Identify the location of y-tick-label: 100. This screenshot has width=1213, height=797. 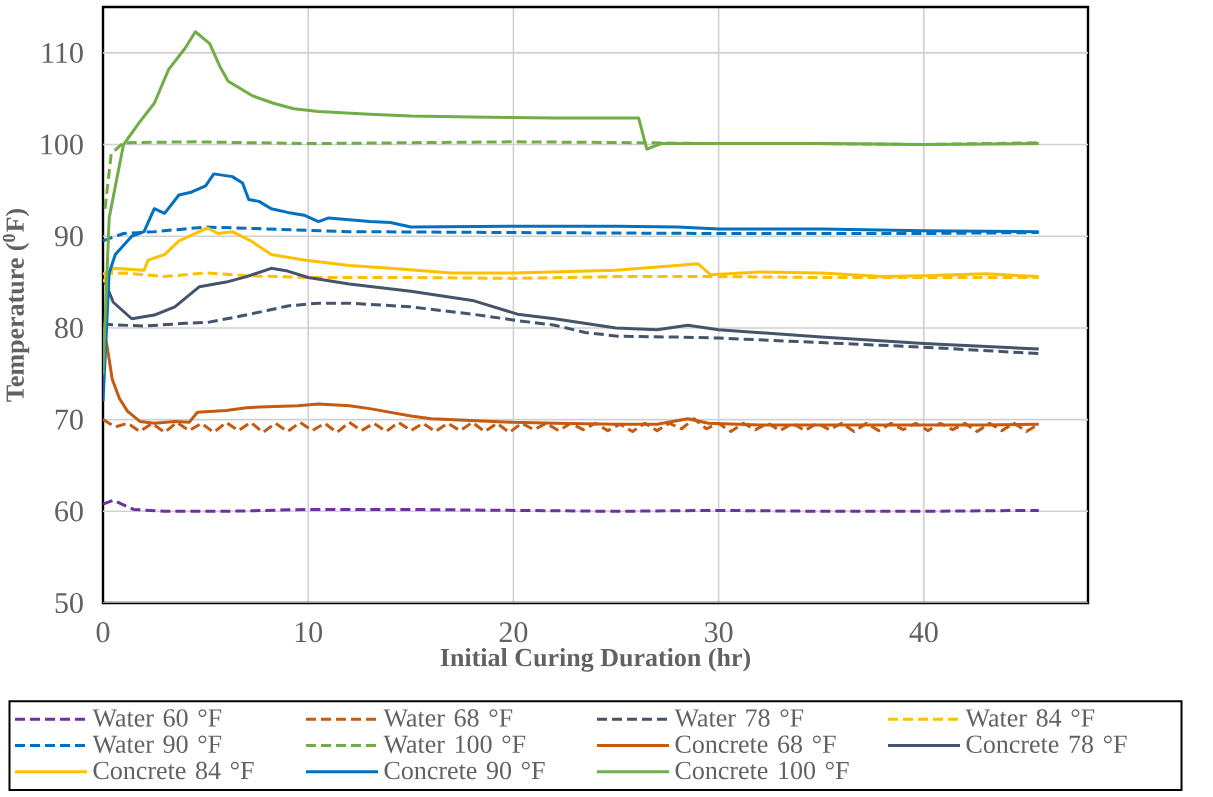
(62, 144).